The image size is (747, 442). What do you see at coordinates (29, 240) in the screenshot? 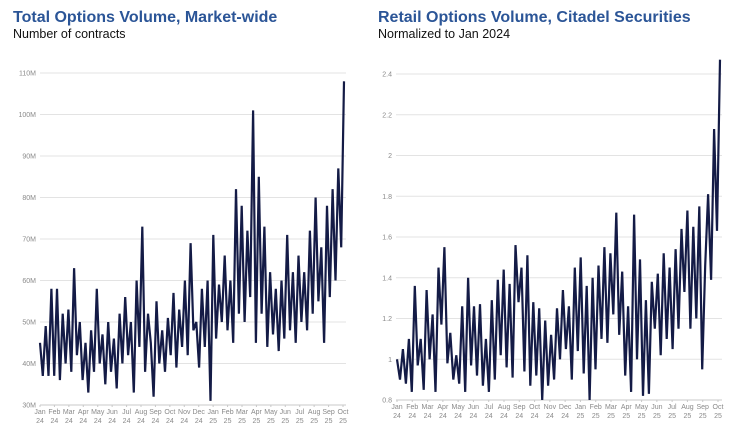
I see `y-tick-label: 70M` at bounding box center [29, 240].